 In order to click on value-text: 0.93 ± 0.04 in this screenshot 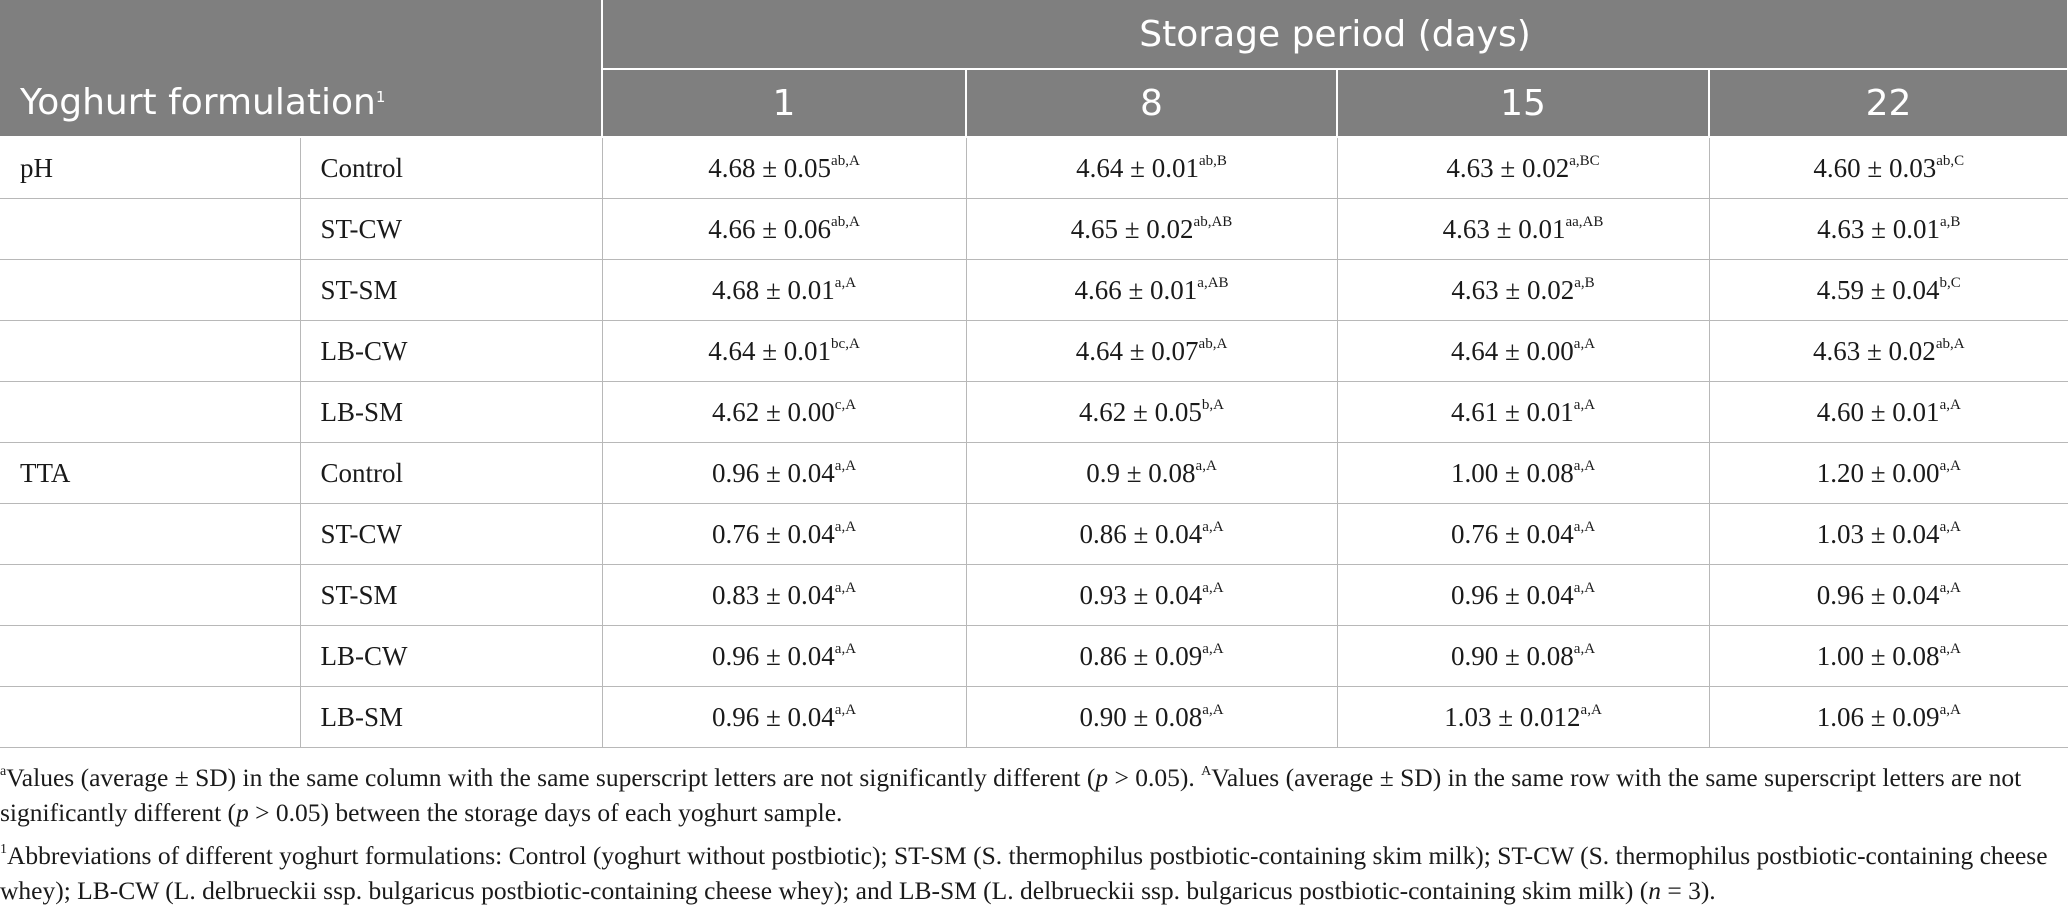, I will do `click(1141, 594)`.